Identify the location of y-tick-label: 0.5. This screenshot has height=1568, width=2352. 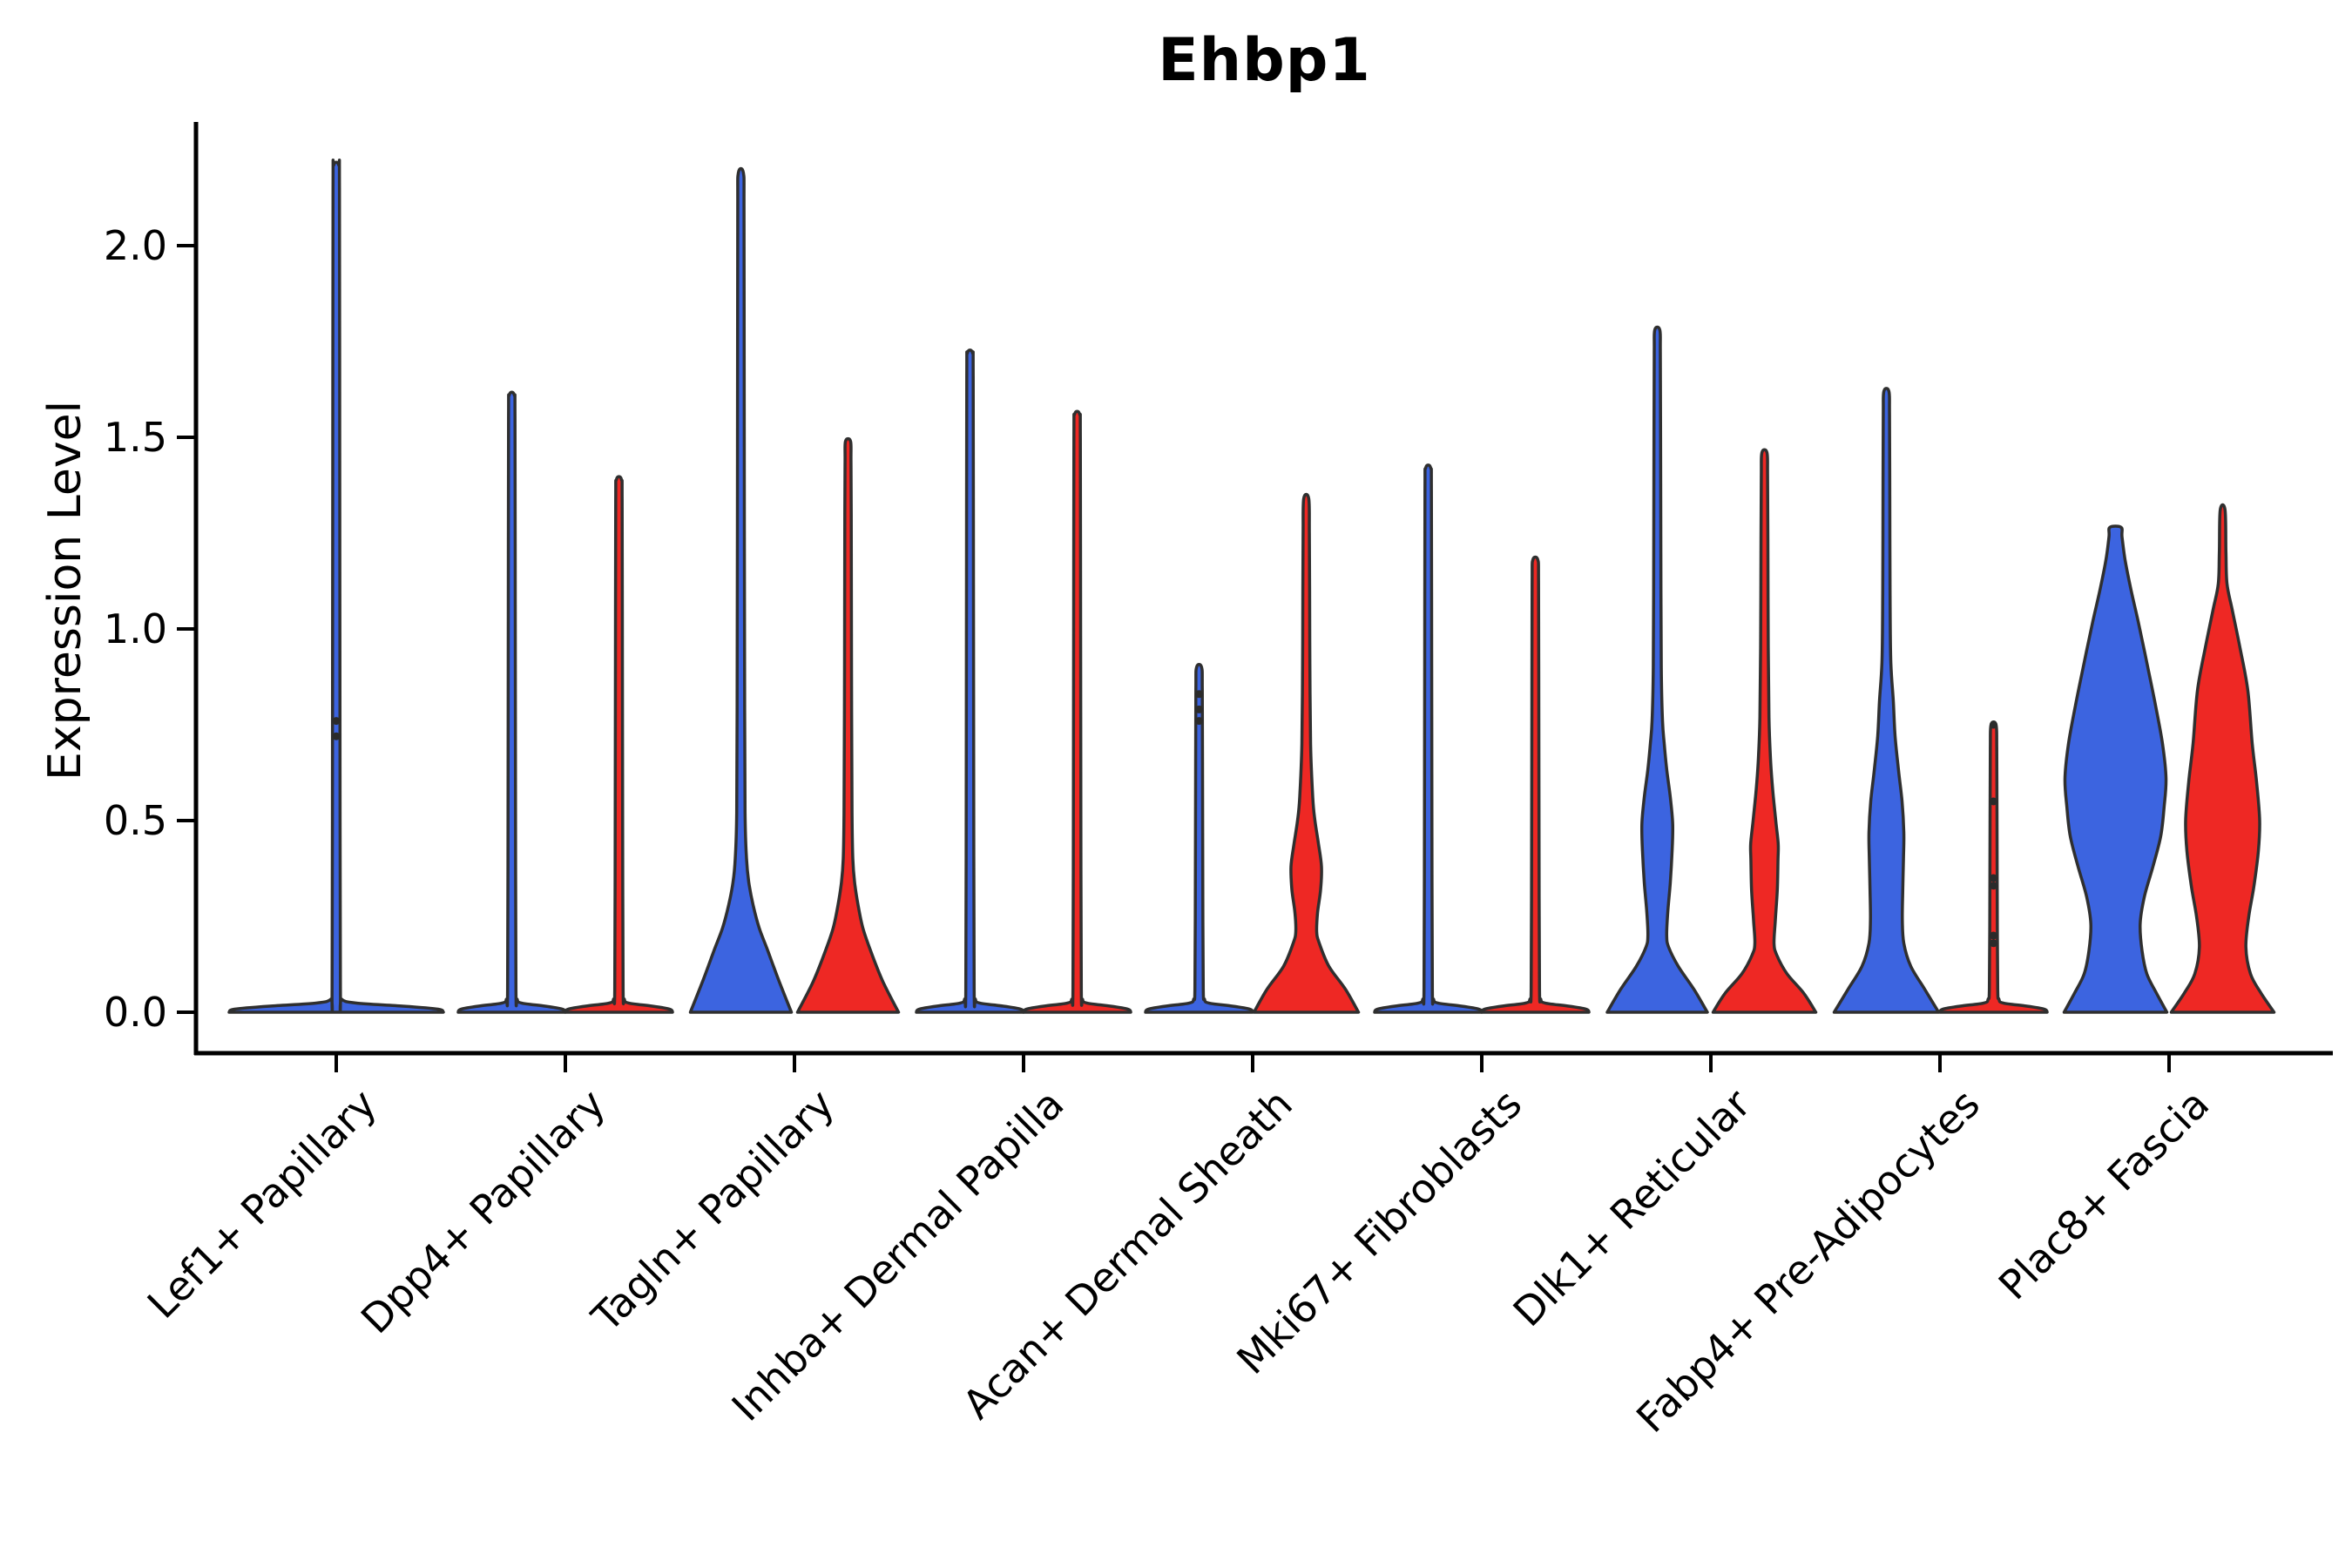
(135, 820).